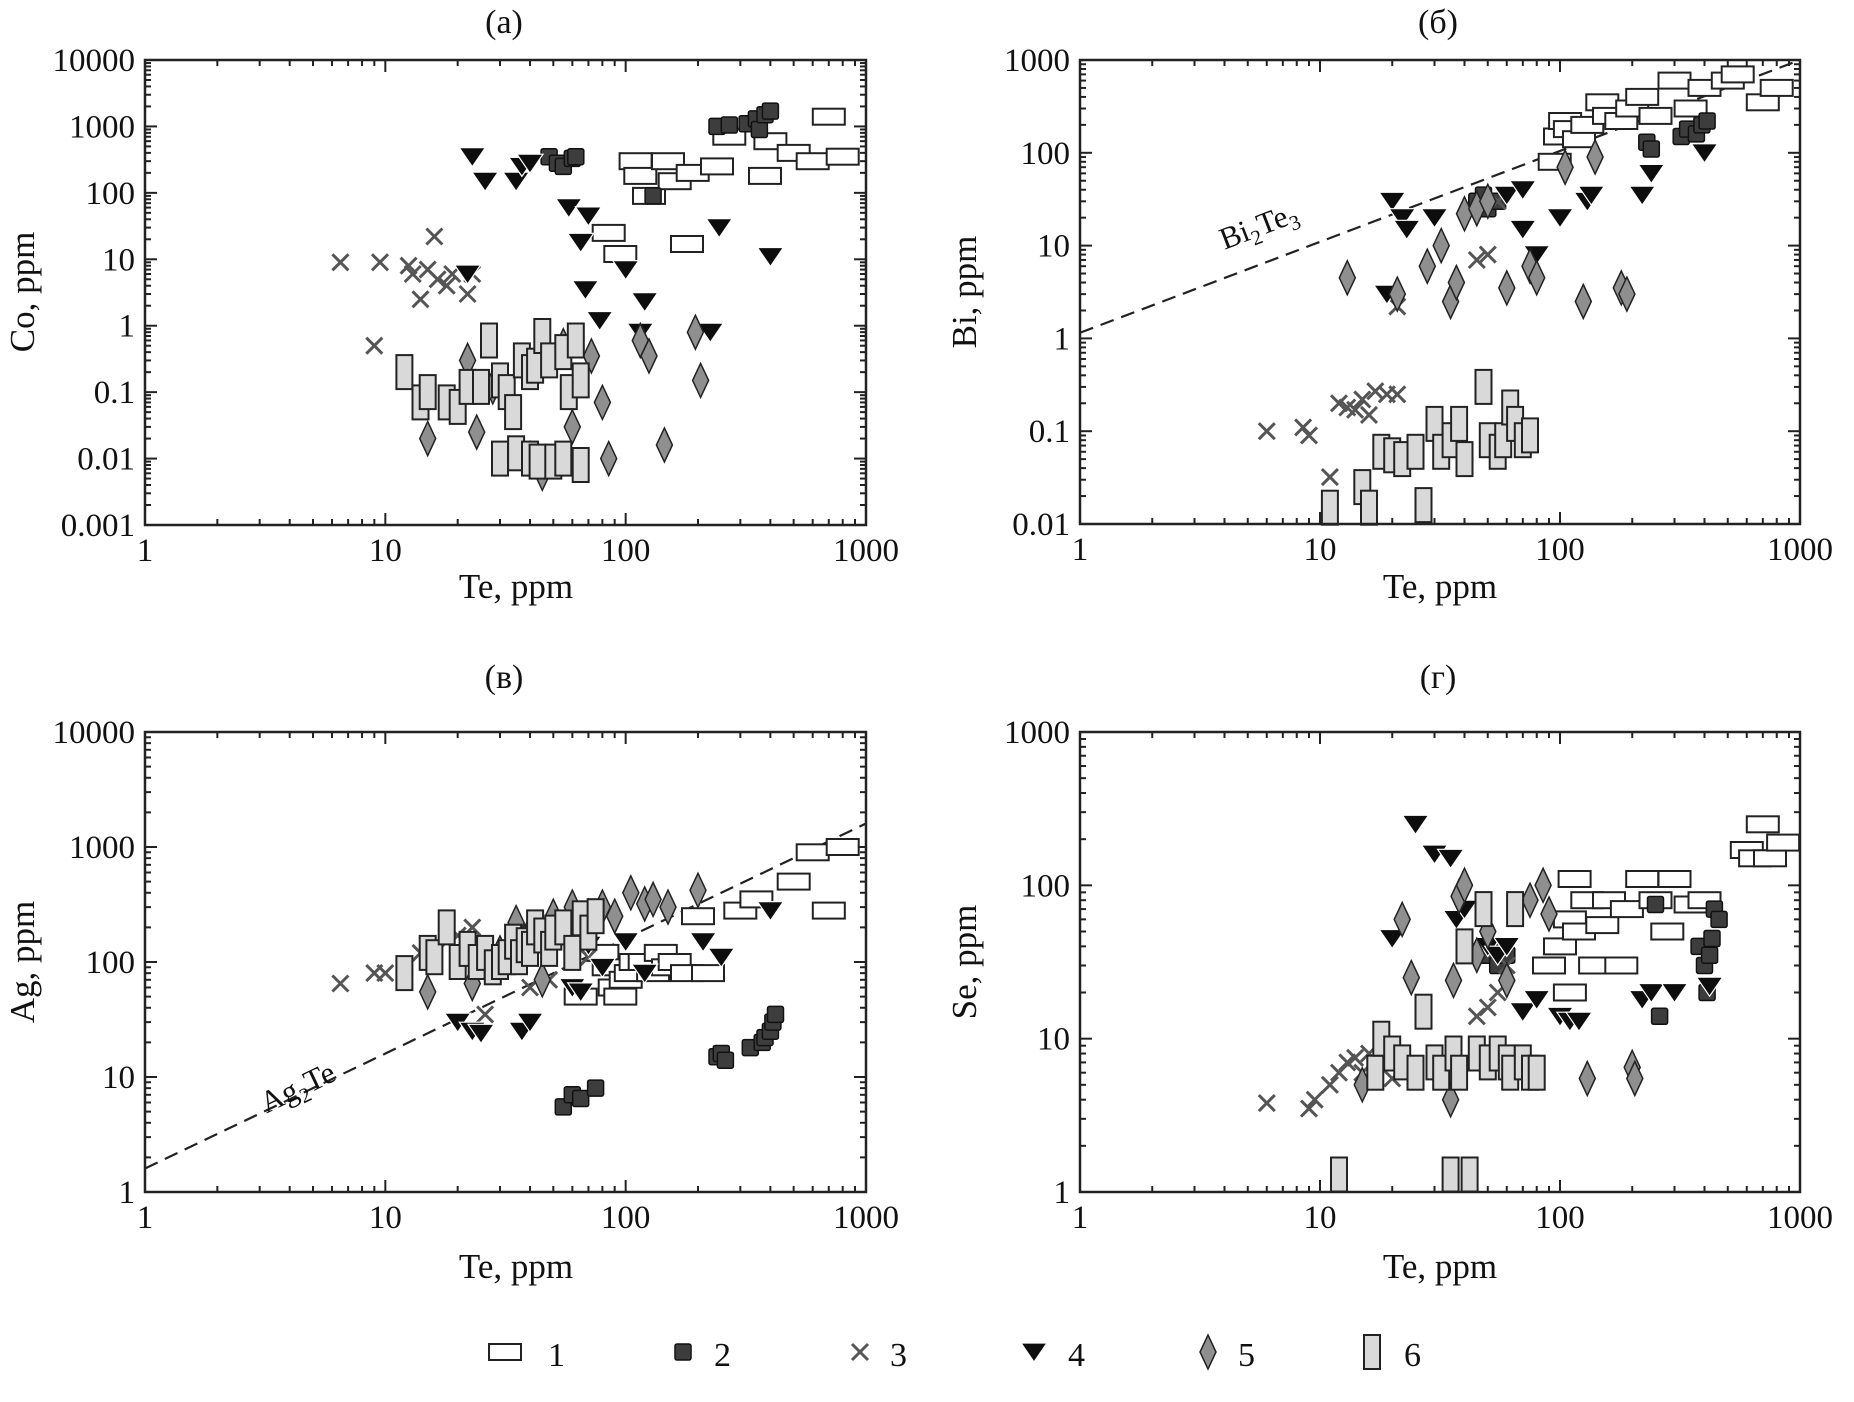 The image size is (1854, 1402). Describe the element at coordinates (1440, 962) in the screenshot. I see `panel-d-frame` at that location.